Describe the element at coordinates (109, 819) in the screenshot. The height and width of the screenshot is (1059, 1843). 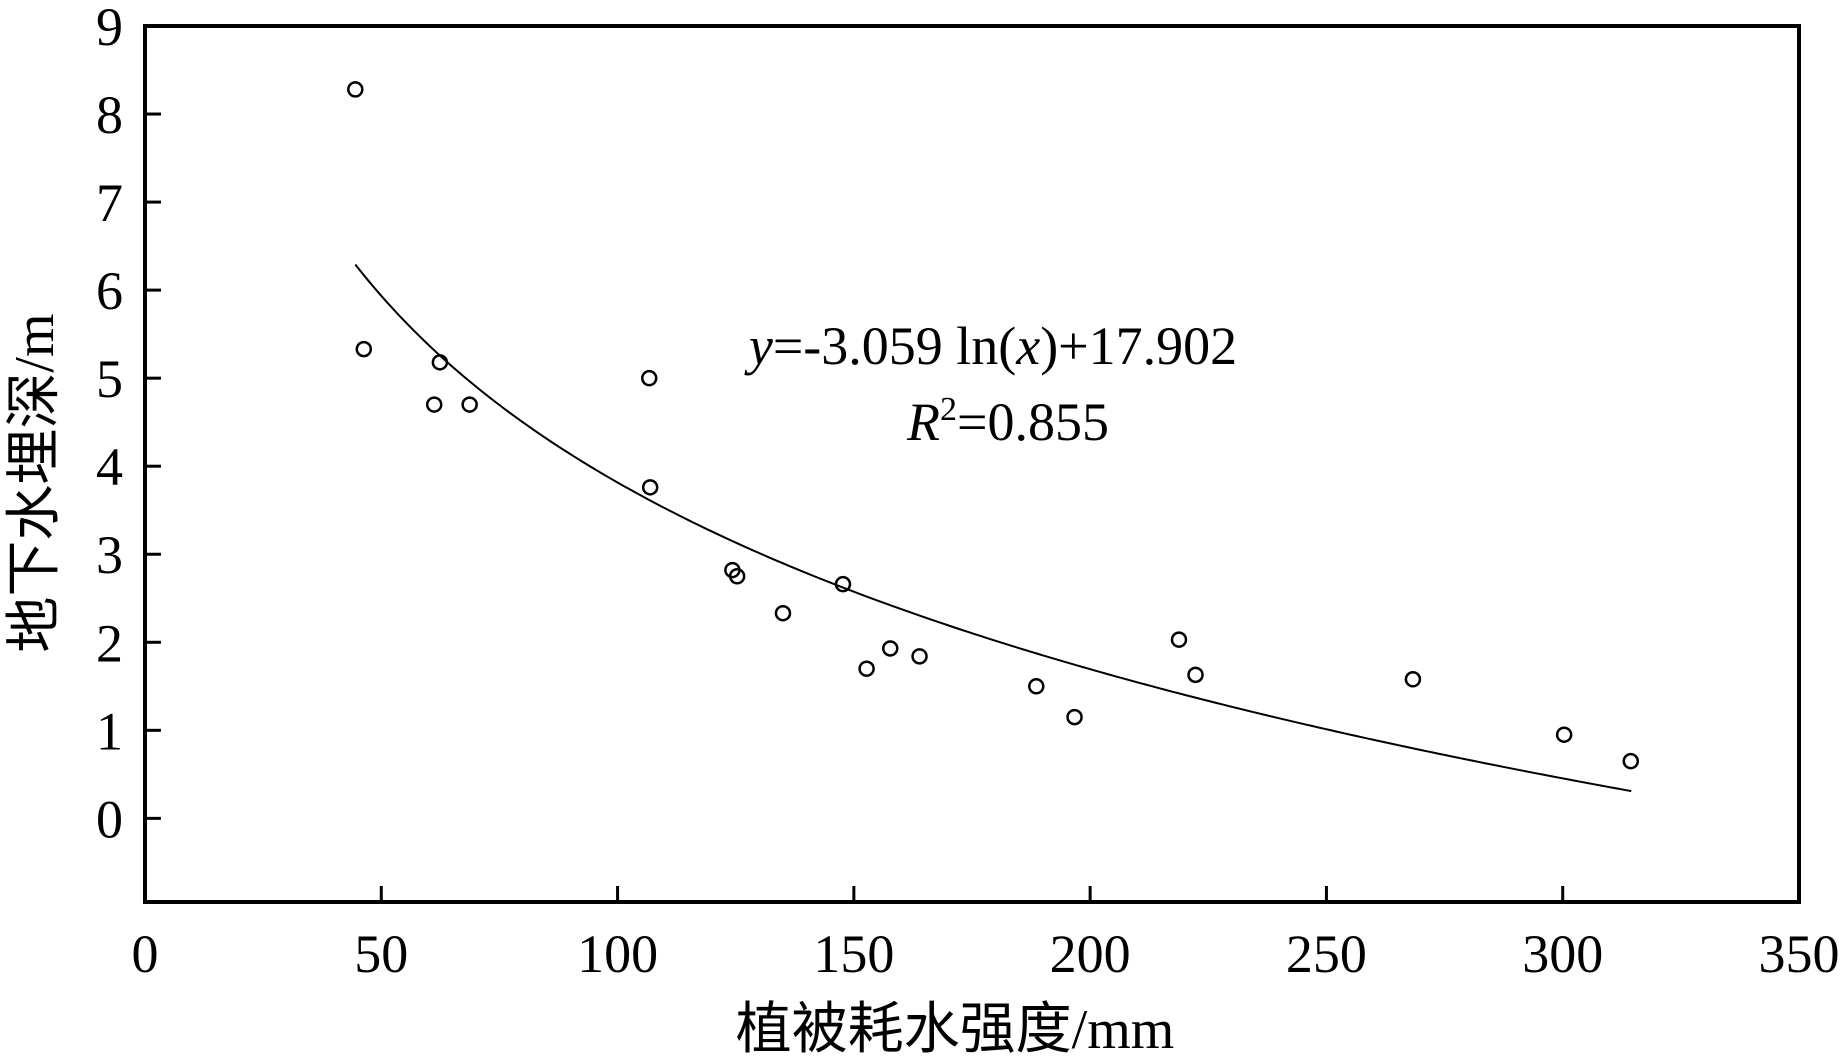
I see `y-tick-label: 0` at that location.